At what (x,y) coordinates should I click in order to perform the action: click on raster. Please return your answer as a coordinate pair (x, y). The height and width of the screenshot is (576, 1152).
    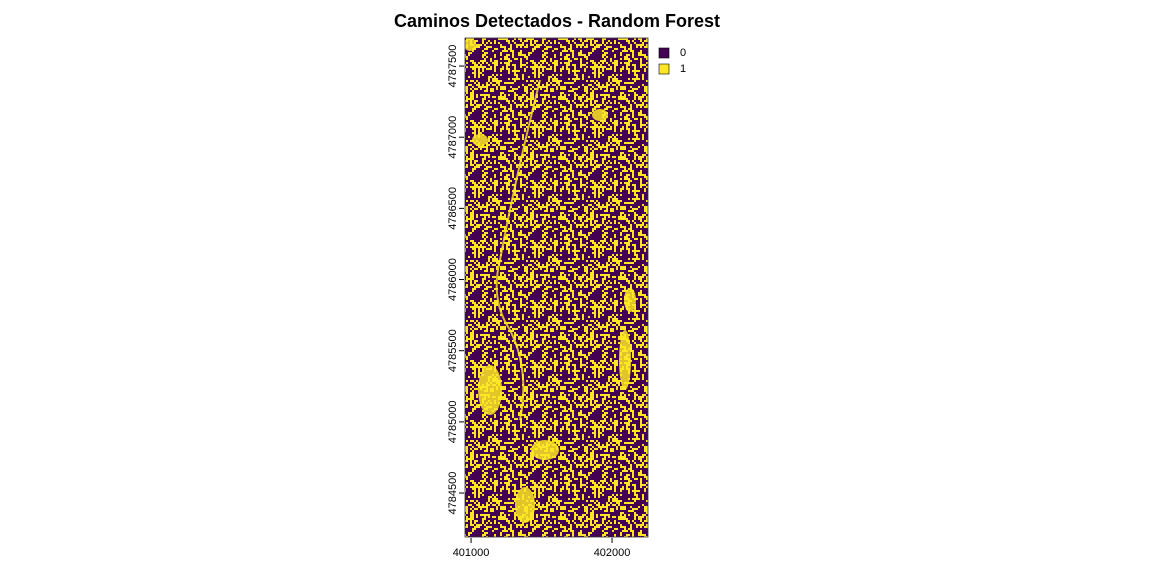
    Looking at the image, I should click on (556, 287).